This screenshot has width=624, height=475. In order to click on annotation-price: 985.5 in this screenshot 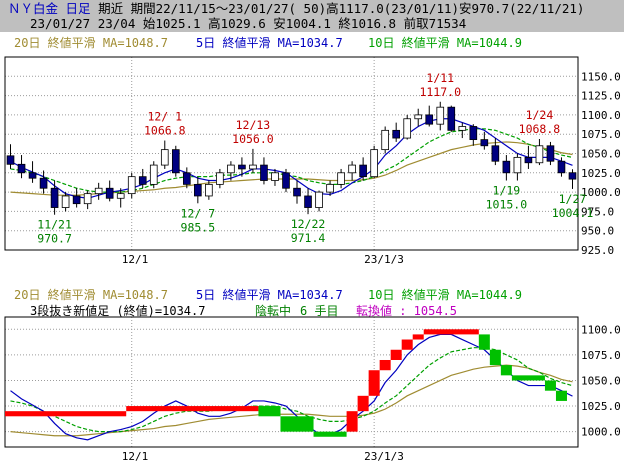, I will do `click(198, 227)`.